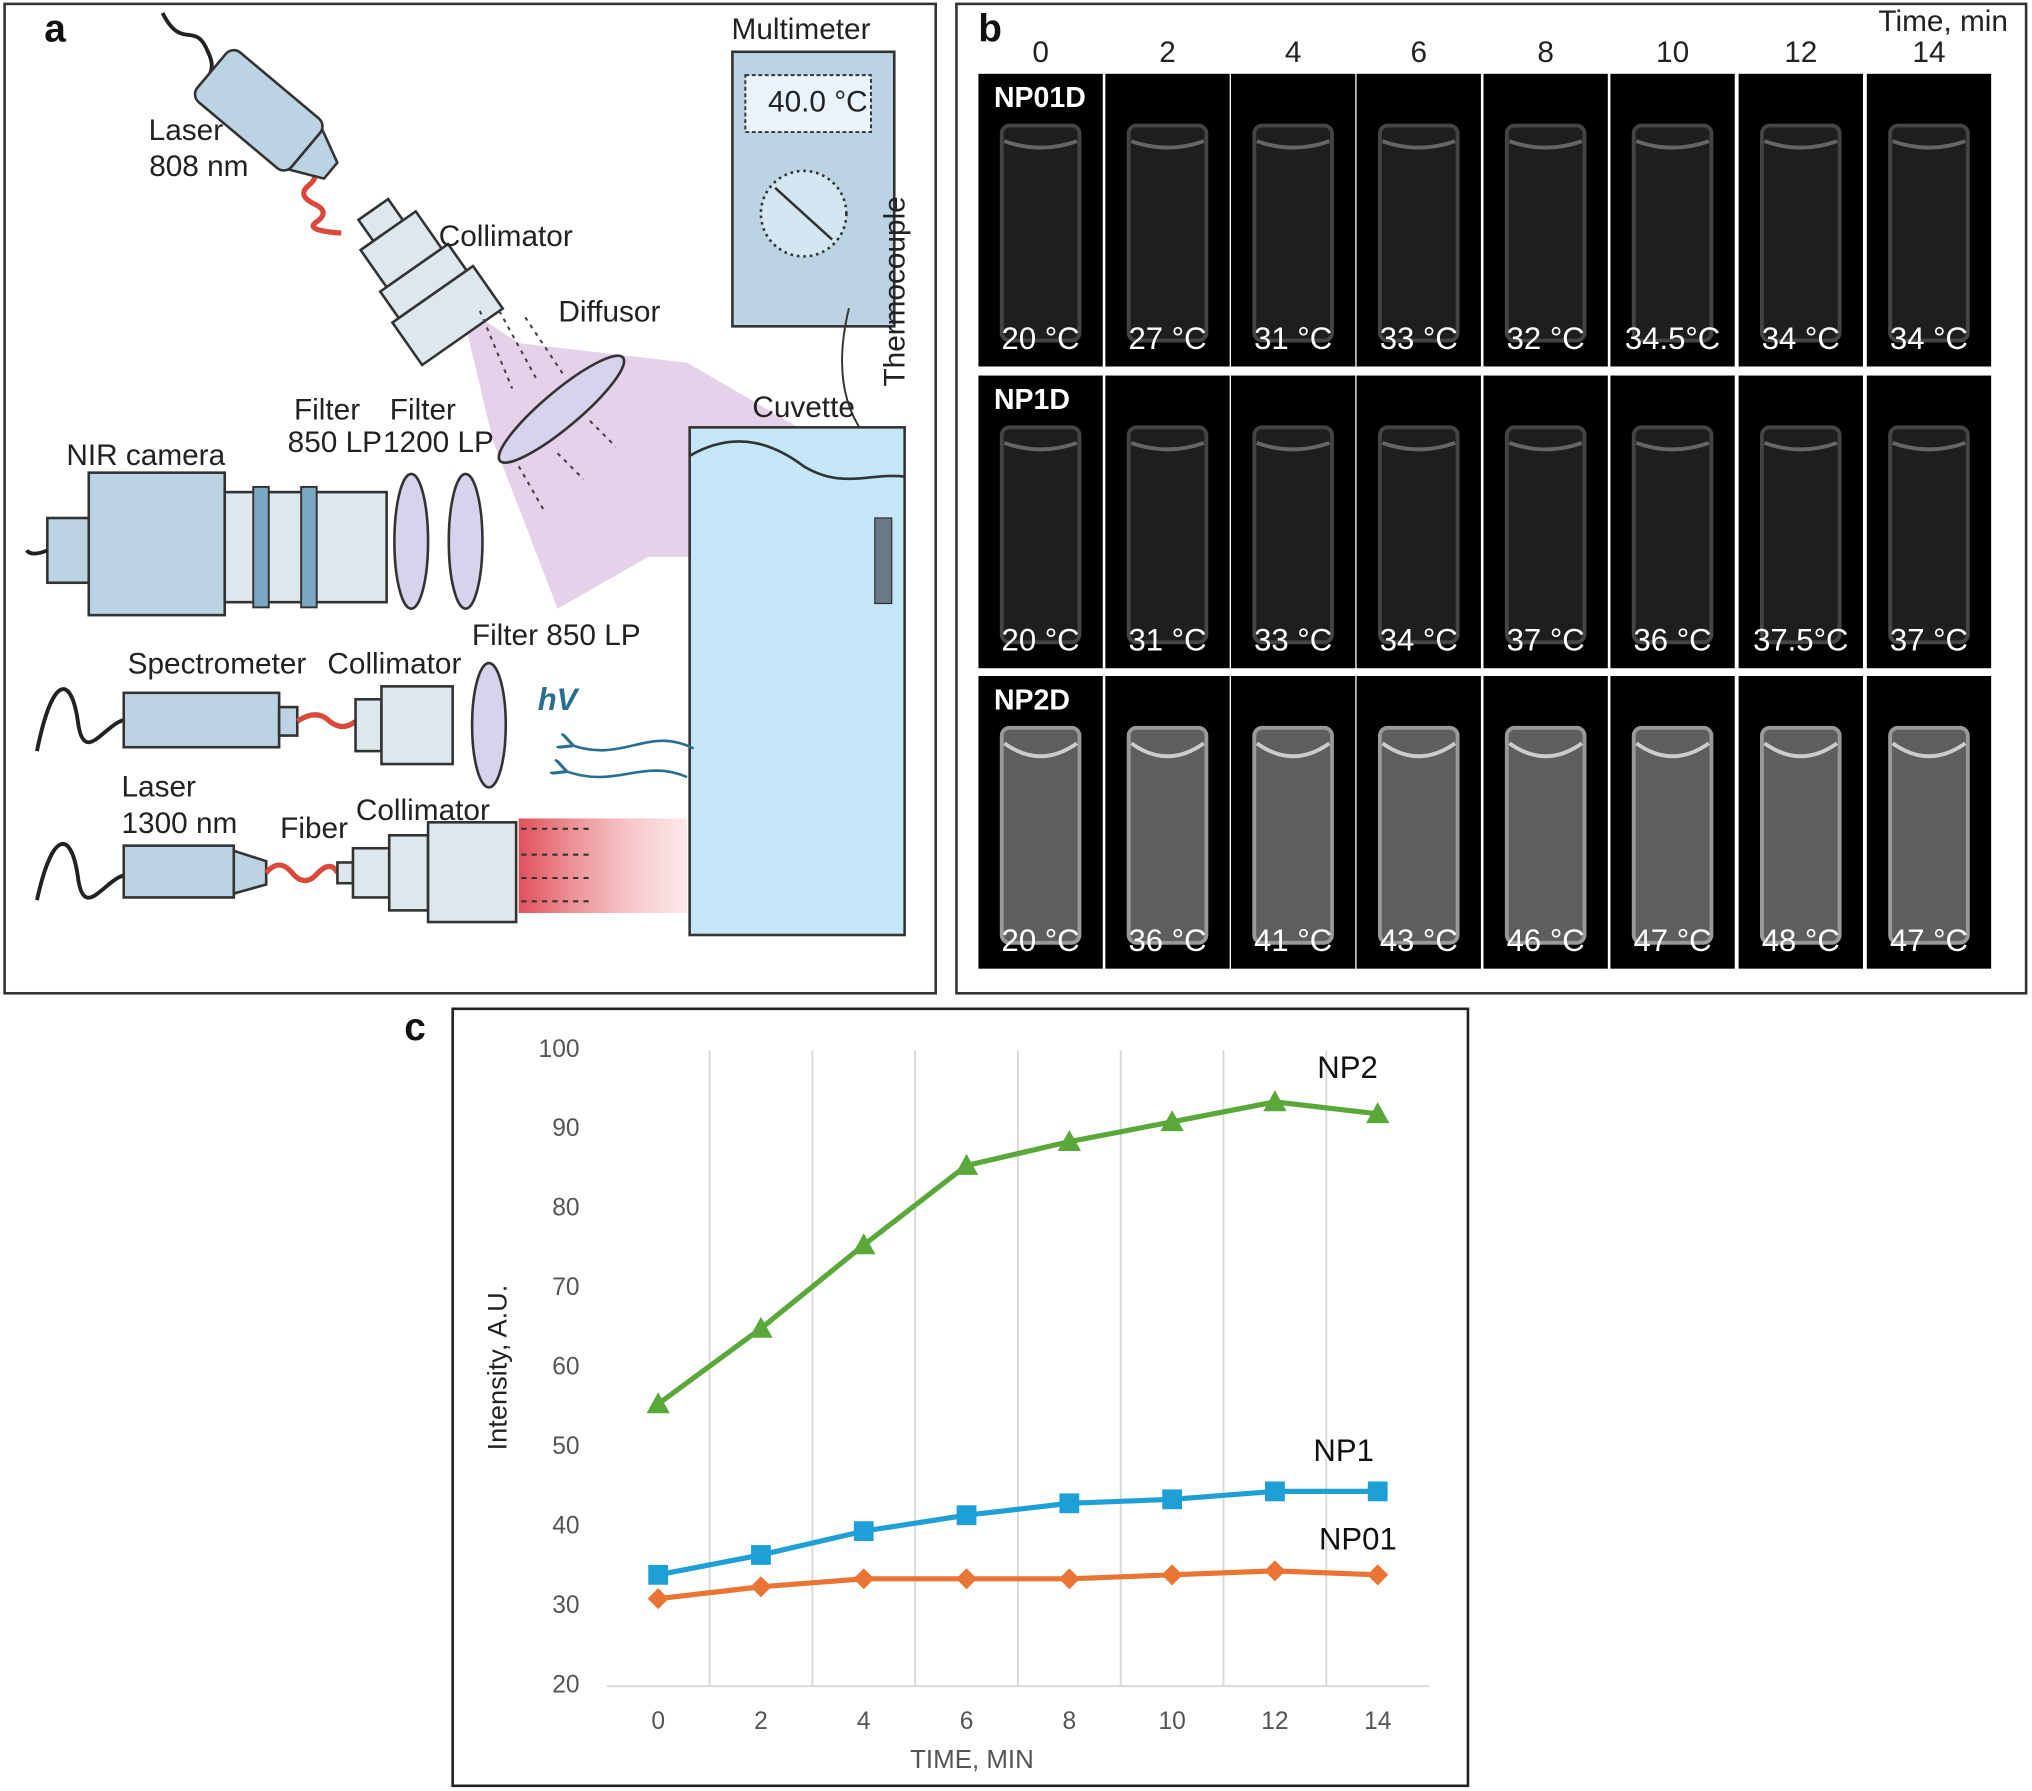 This screenshot has width=2032, height=1791. What do you see at coordinates (561, 409) in the screenshot?
I see `diffusor` at bounding box center [561, 409].